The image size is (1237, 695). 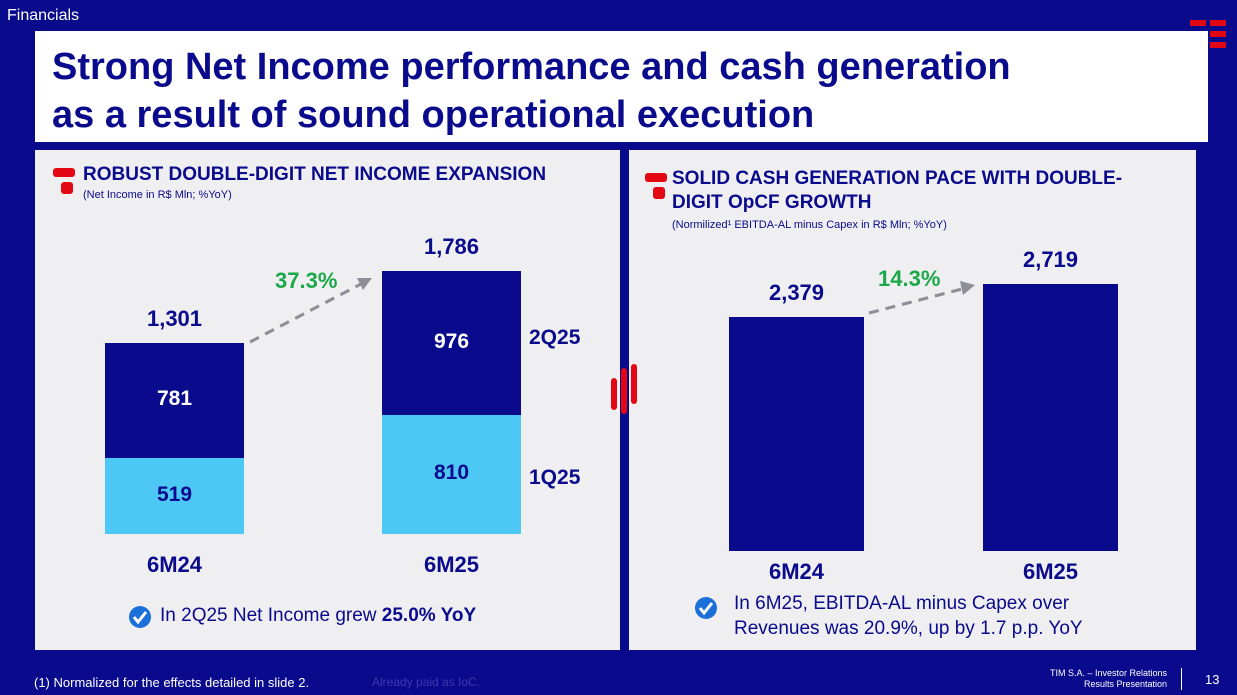 I want to click on cash-generation-note-line-1: In 6M25, EBITDA-AL minus Capex over, so click(x=902, y=603).